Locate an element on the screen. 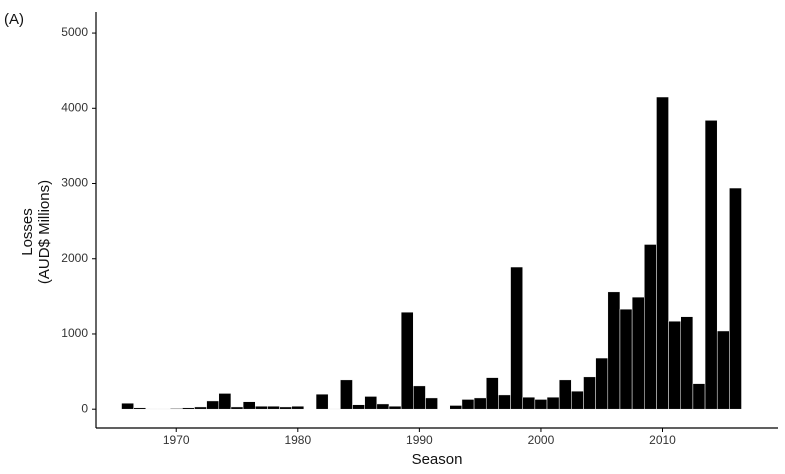  x-tick-label: 1990 is located at coordinates (419, 440).